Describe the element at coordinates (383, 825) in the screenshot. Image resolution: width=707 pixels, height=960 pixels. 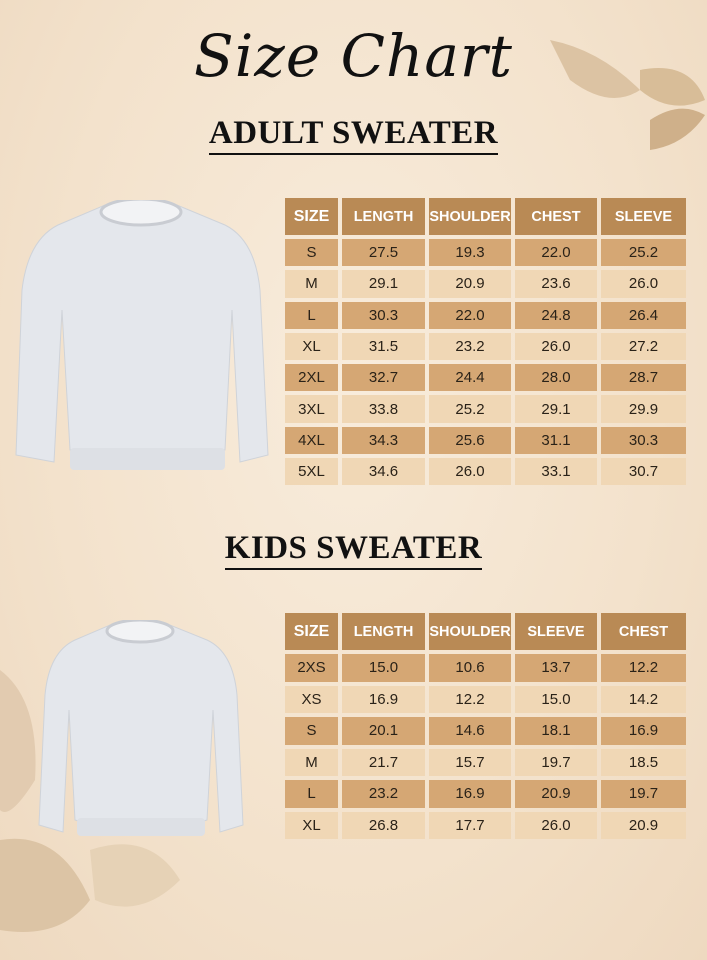
I see `table-cell: 26.8` at that location.